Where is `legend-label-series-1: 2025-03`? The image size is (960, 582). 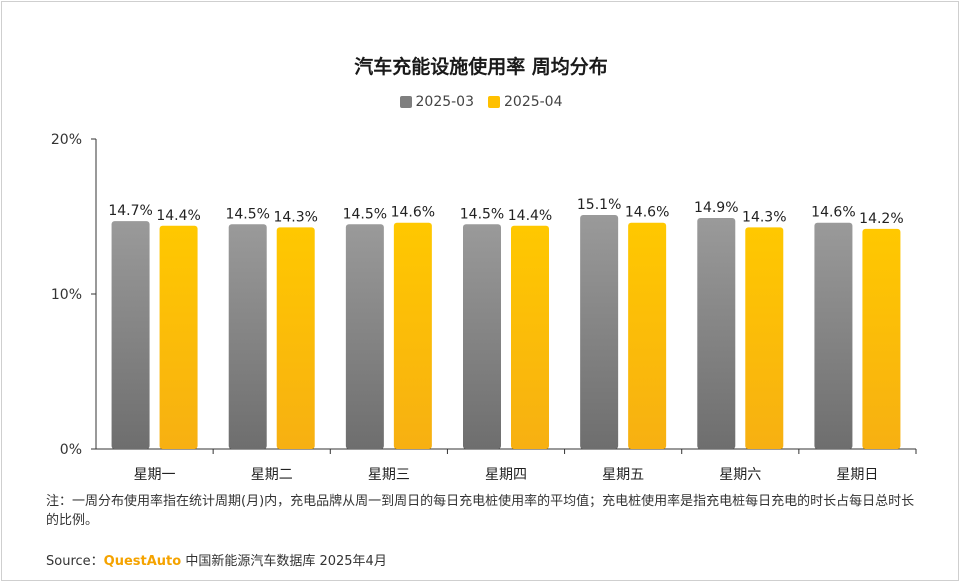
legend-label-series-1: 2025-03 is located at coordinates (445, 102).